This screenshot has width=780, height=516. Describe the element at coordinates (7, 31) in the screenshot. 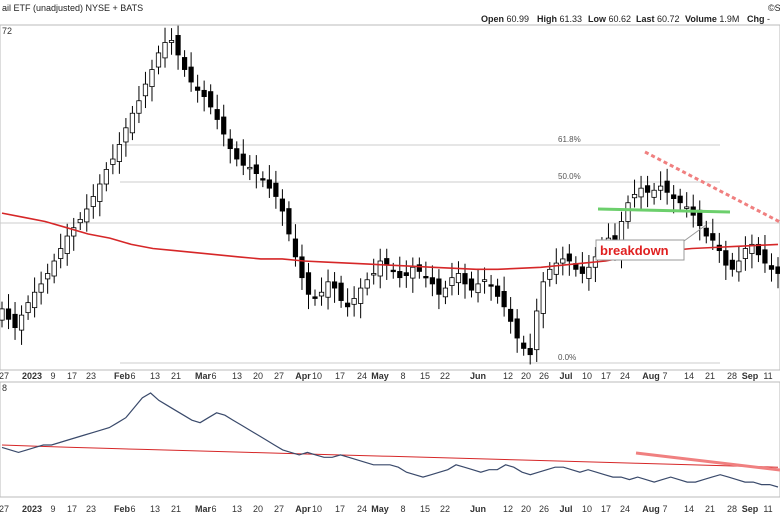

I see `price-panel-label: 72` at that location.